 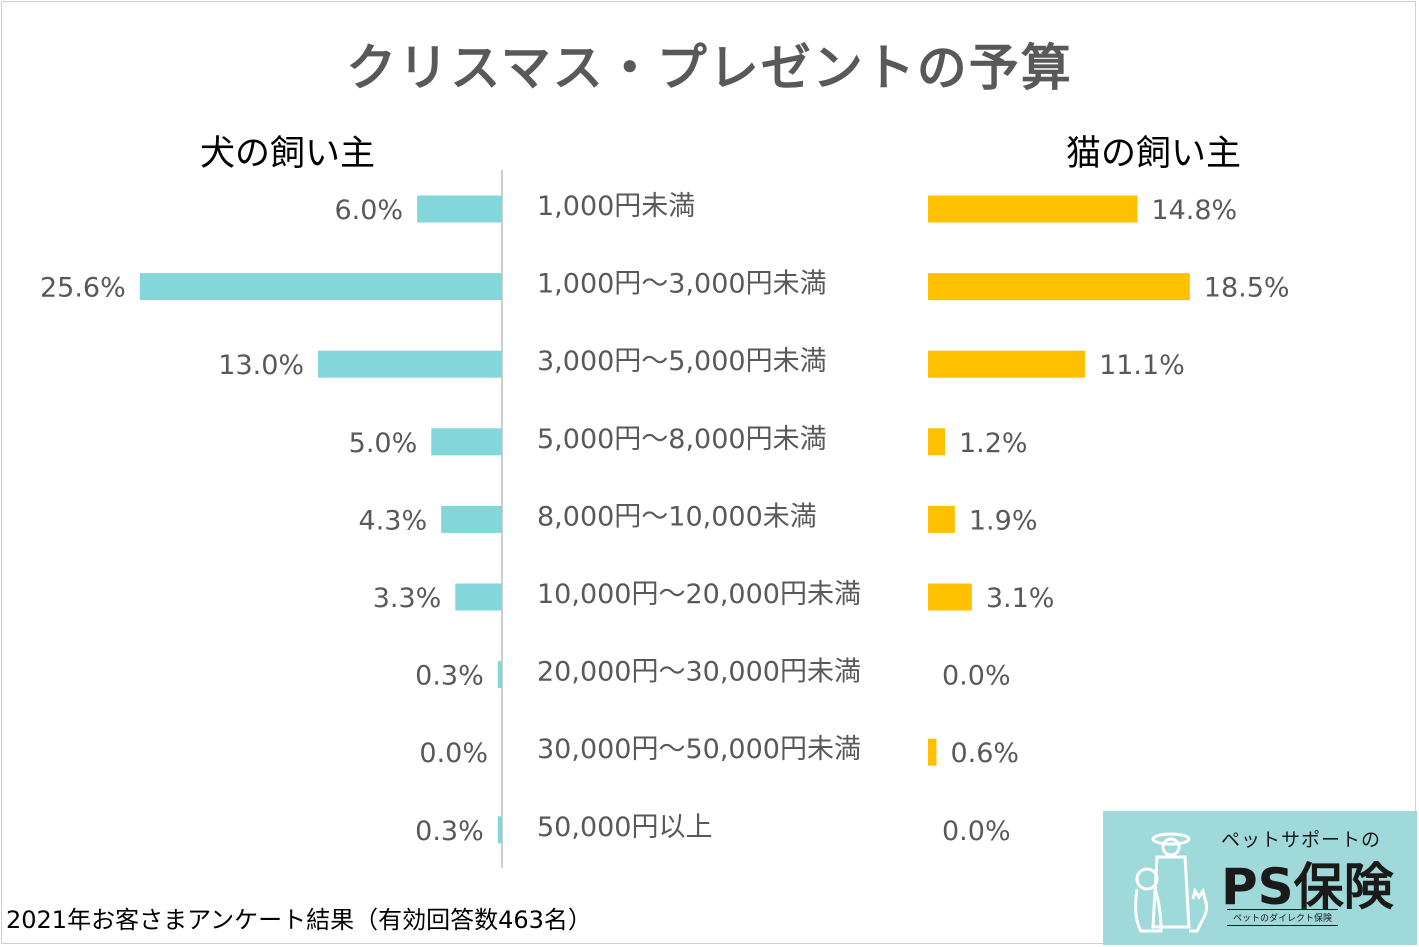 I want to click on dog-bar-label: 5.0%, so click(x=383, y=443).